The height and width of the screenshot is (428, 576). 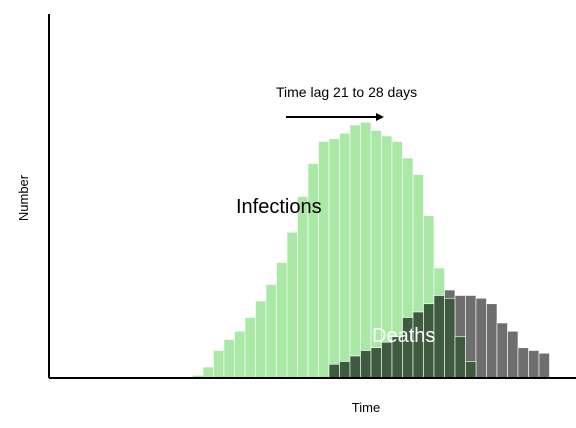 I want to click on time-lag-annotation: Time lag 21 to 28 days, so click(x=346, y=92).